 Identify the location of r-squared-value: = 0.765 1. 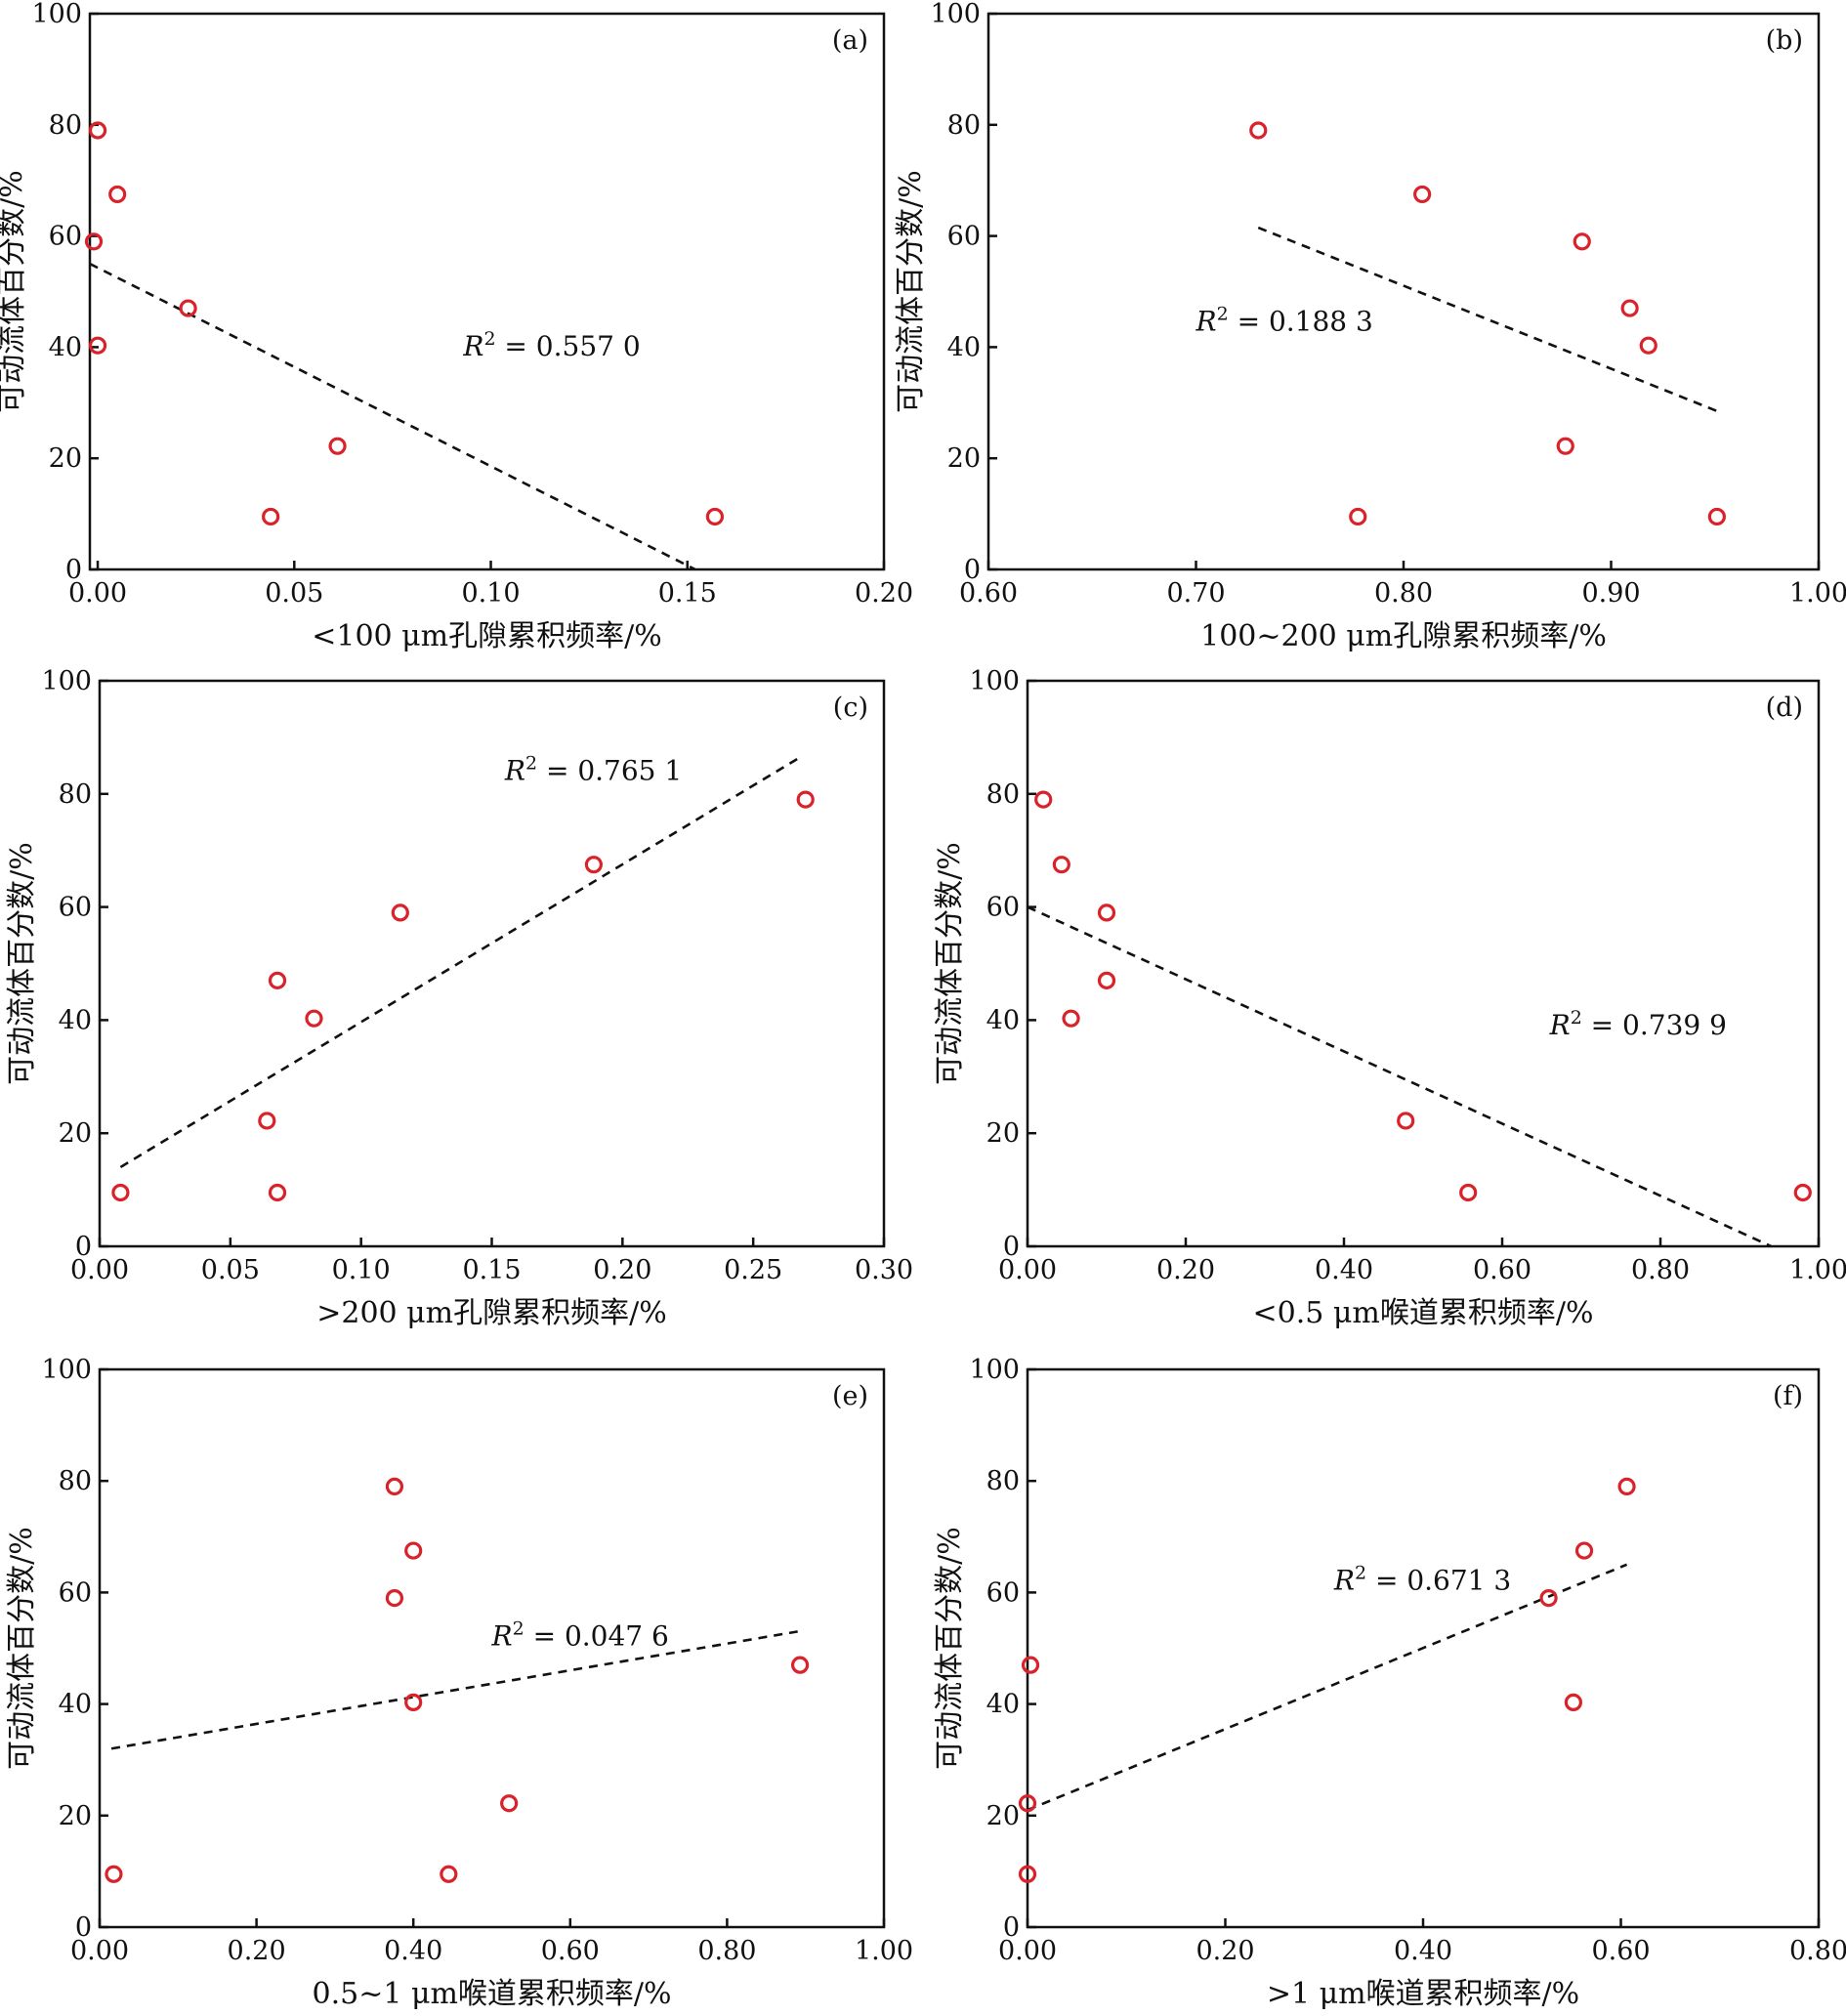
(609, 770).